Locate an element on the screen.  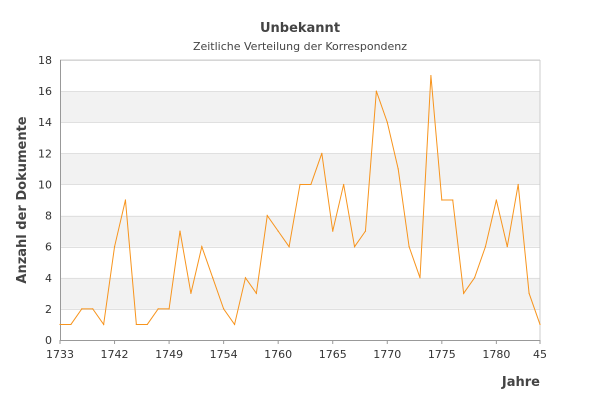
y-axis-label: Anzahl der Dokumente is located at coordinates (22, 199).